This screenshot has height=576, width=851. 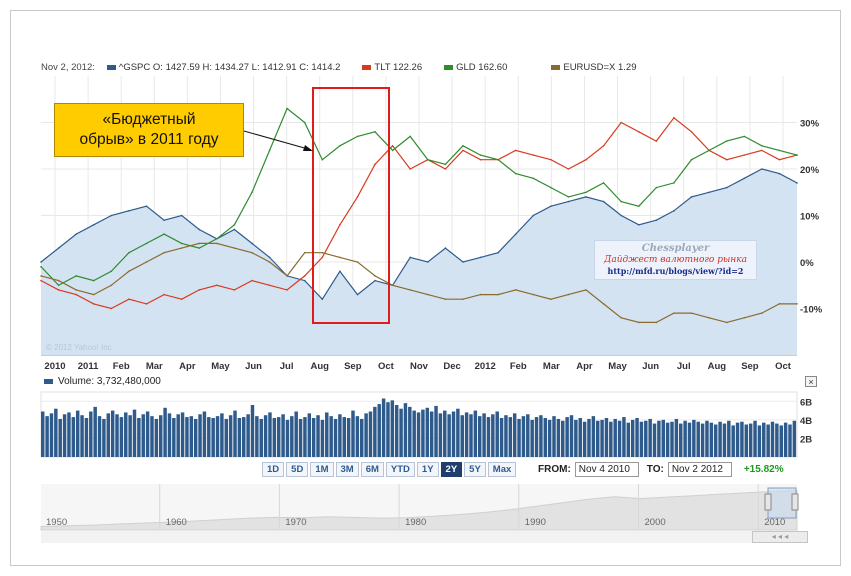 What do you see at coordinates (273, 469) in the screenshot?
I see `range-button-1d: 1D` at bounding box center [273, 469].